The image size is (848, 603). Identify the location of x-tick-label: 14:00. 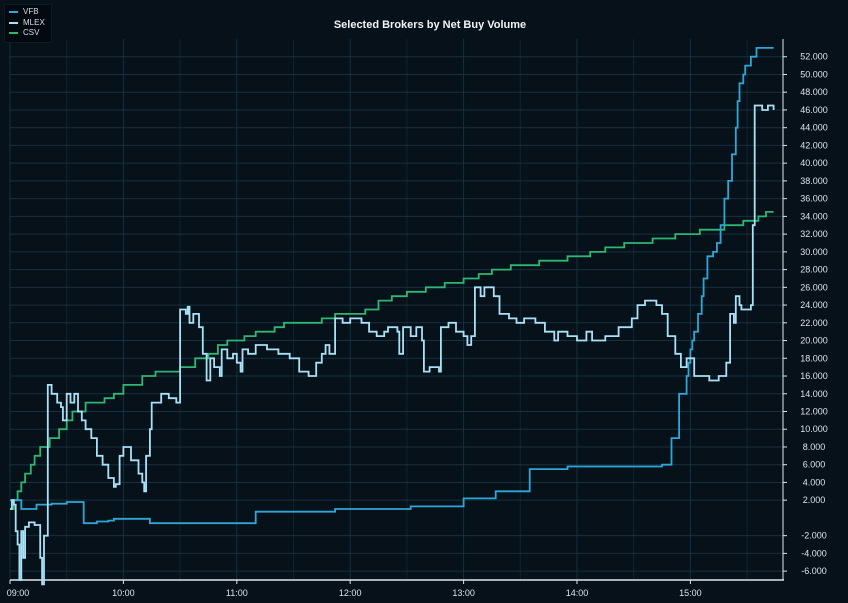
(577, 593).